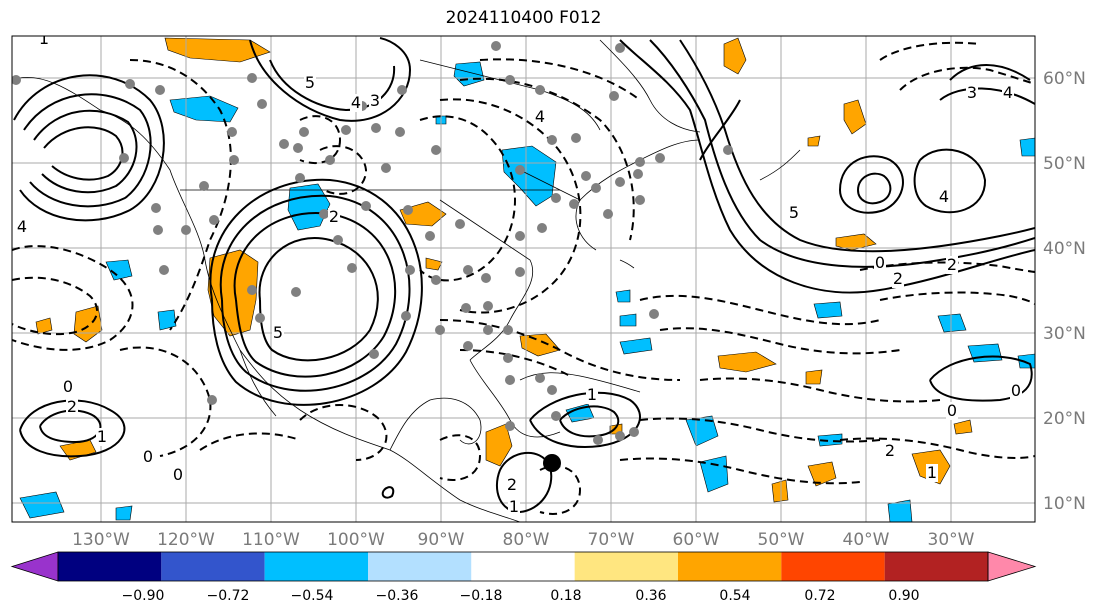  I want to click on colorbar-tick-label: −0.72, so click(228, 596).